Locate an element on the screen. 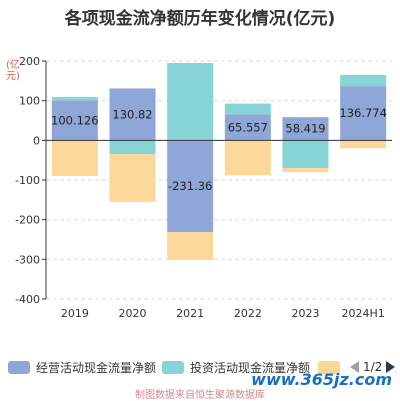 The image size is (400, 401). legend-item-investing: 投资活动现金流量净额 is located at coordinates (236, 367).